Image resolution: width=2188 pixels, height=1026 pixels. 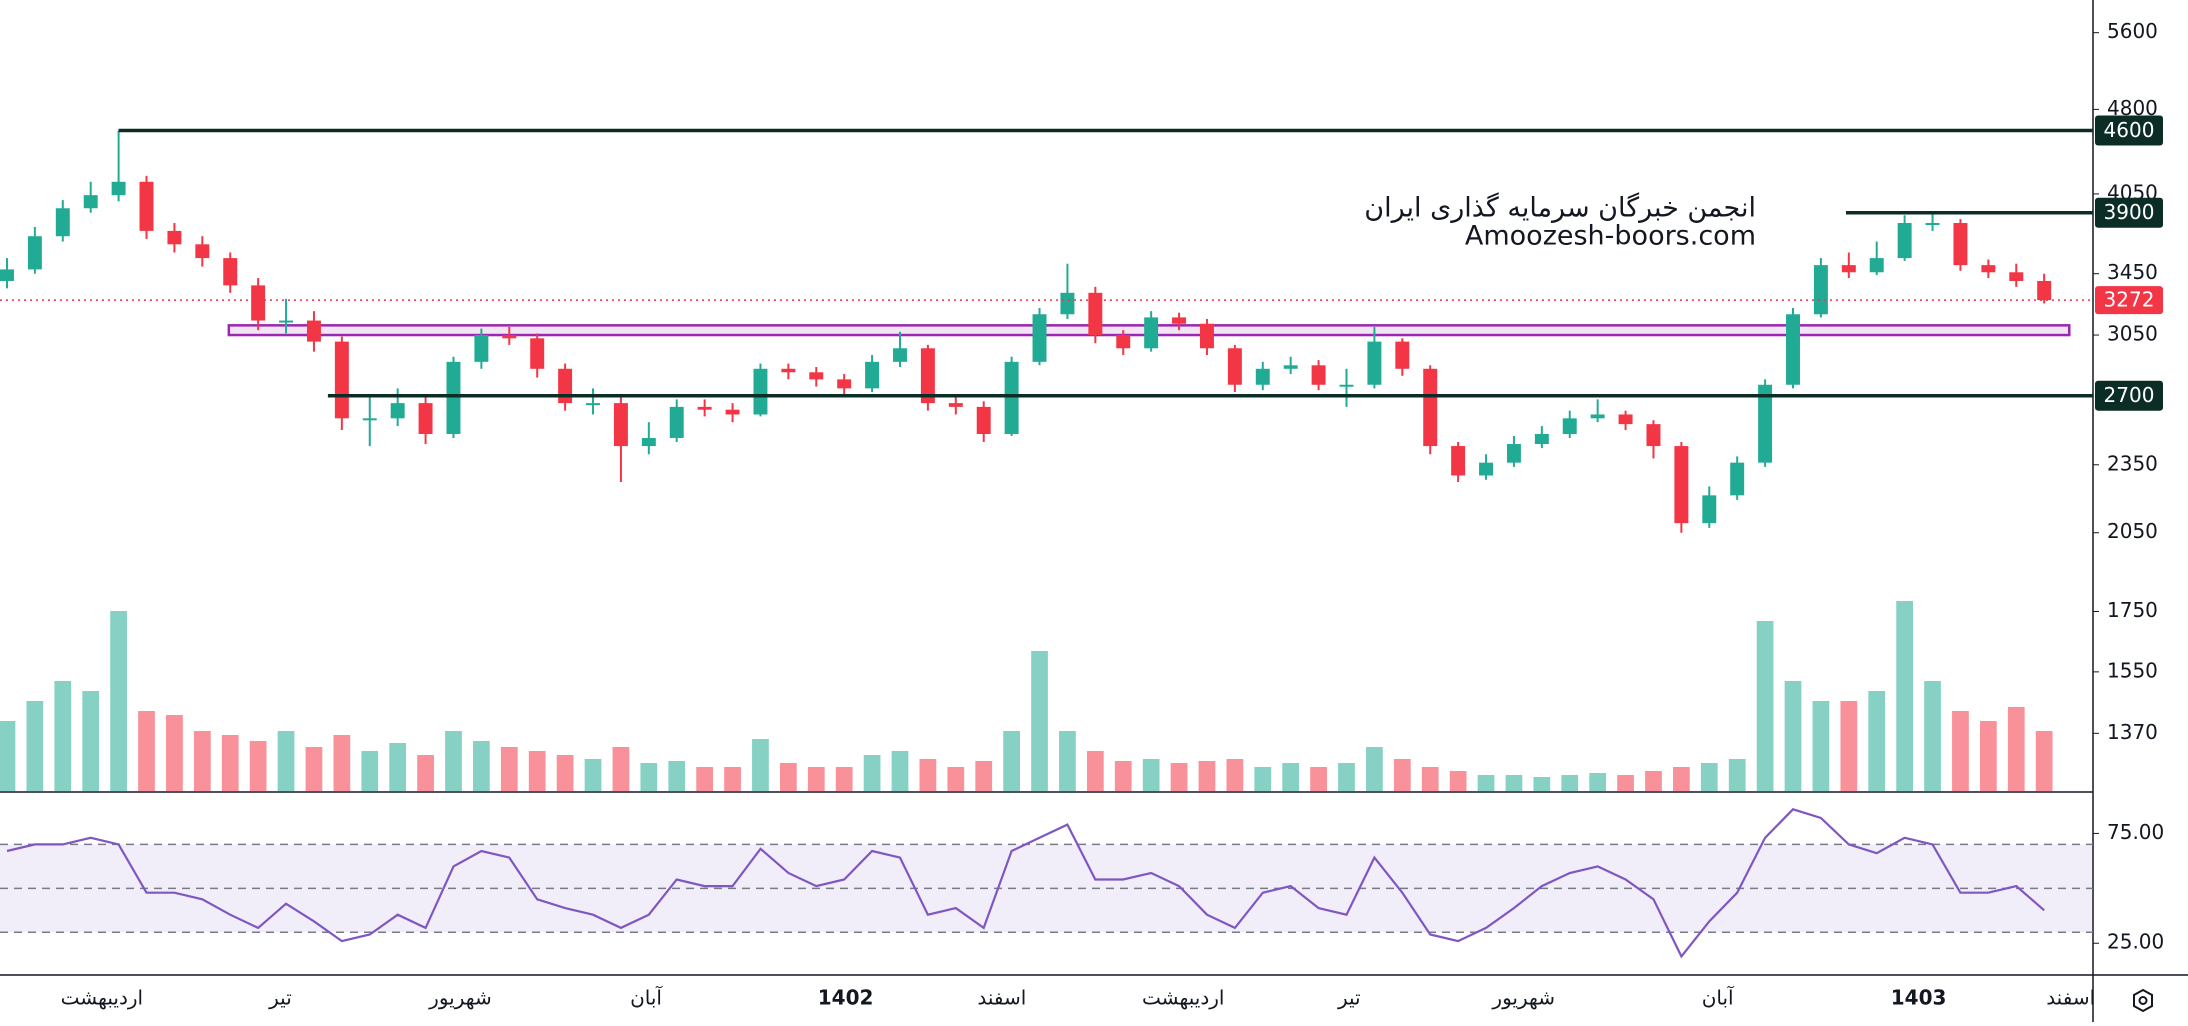 I want to click on x-tick-label: اردیبهشت, so click(x=1183, y=998).